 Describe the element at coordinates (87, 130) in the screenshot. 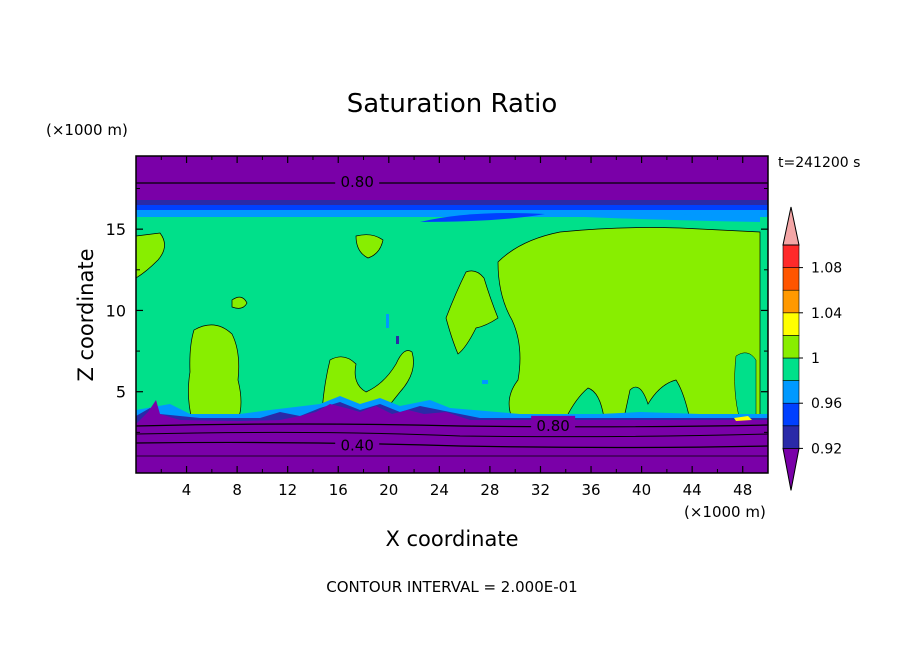

I see `y-unit-label: (×1000 m)` at that location.